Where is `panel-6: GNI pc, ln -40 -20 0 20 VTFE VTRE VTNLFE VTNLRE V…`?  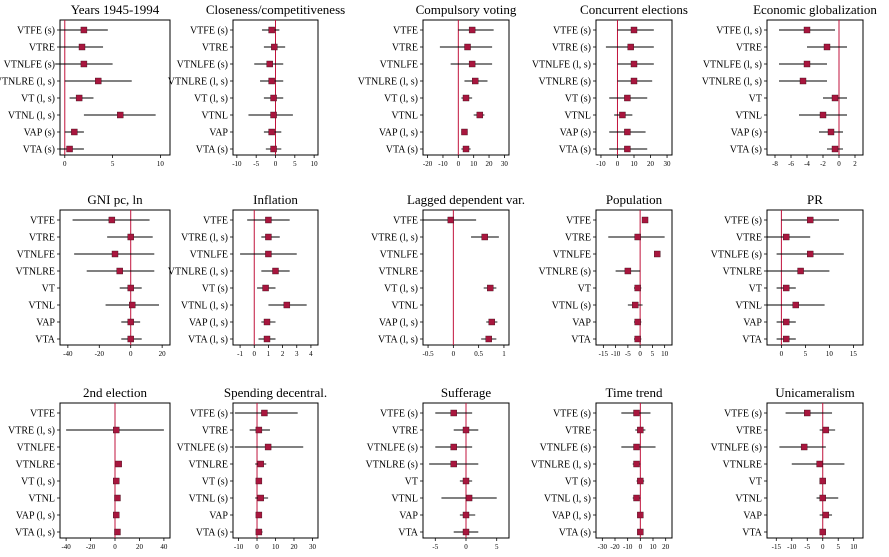 panel-6: GNI pc, ln -40 -20 0 20 VTFE VTRE VTNLFE VTNLRE V… is located at coordinates (93, 275).